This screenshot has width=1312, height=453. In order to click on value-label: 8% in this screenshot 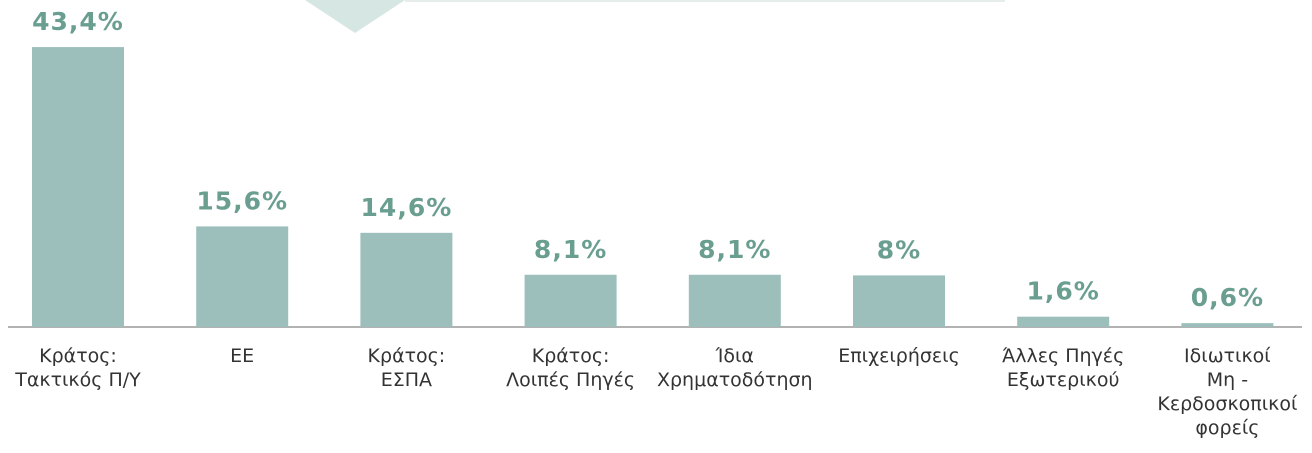, I will do `click(899, 249)`.